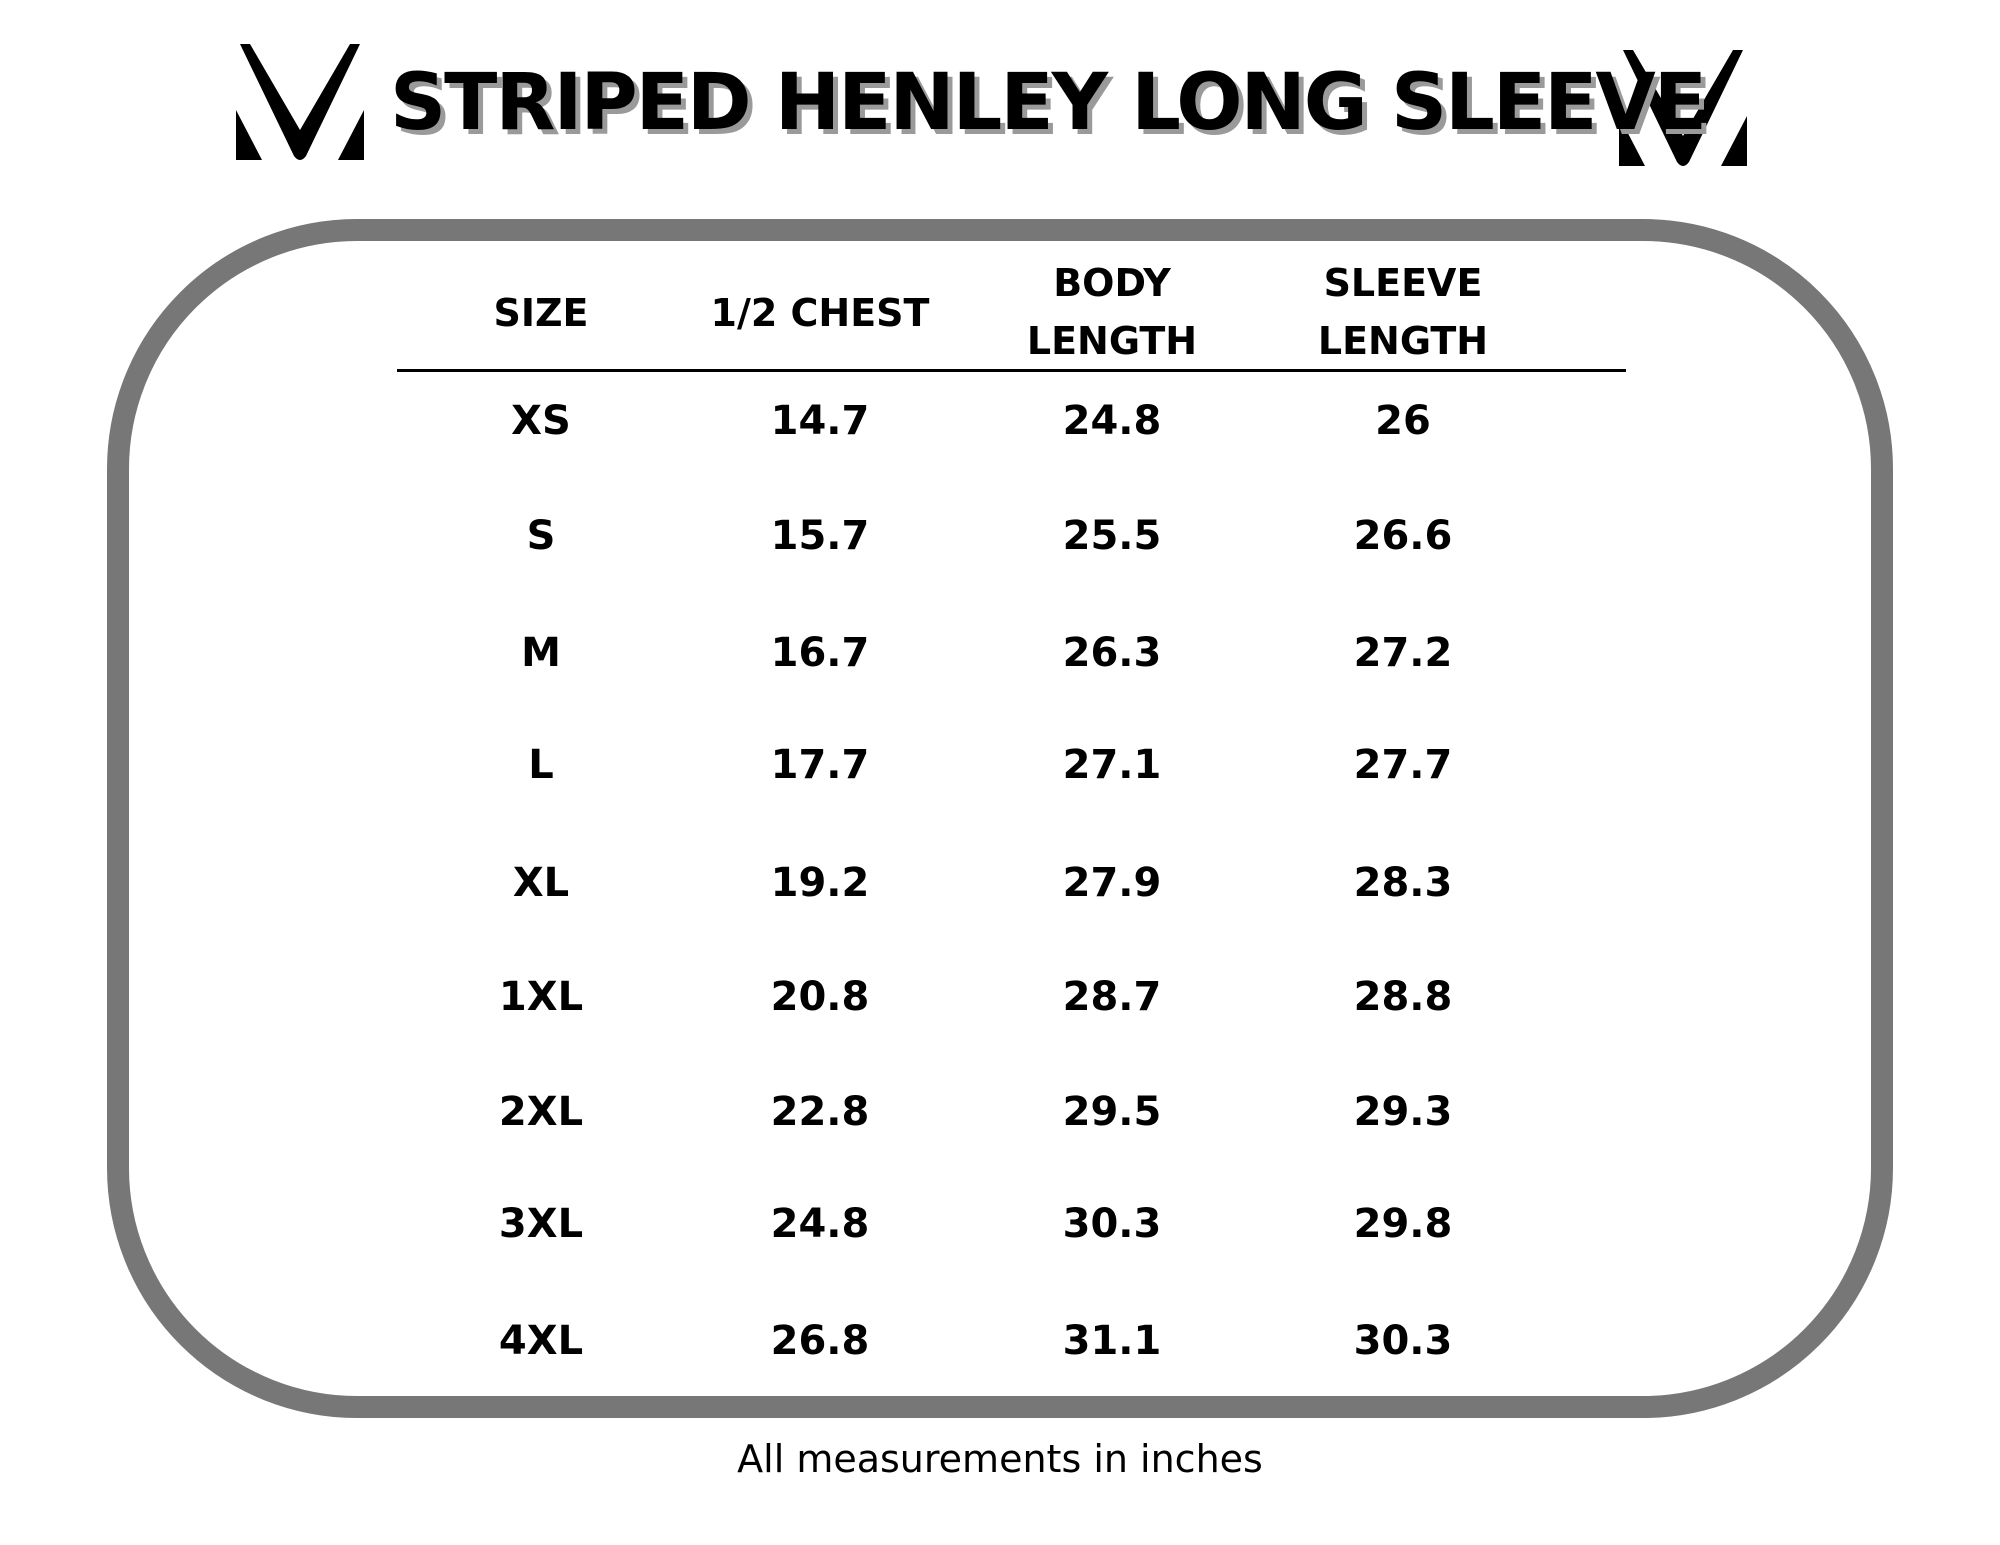 The image size is (2000, 1545). I want to click on column-header-line: SLEEVE, so click(1403, 283).